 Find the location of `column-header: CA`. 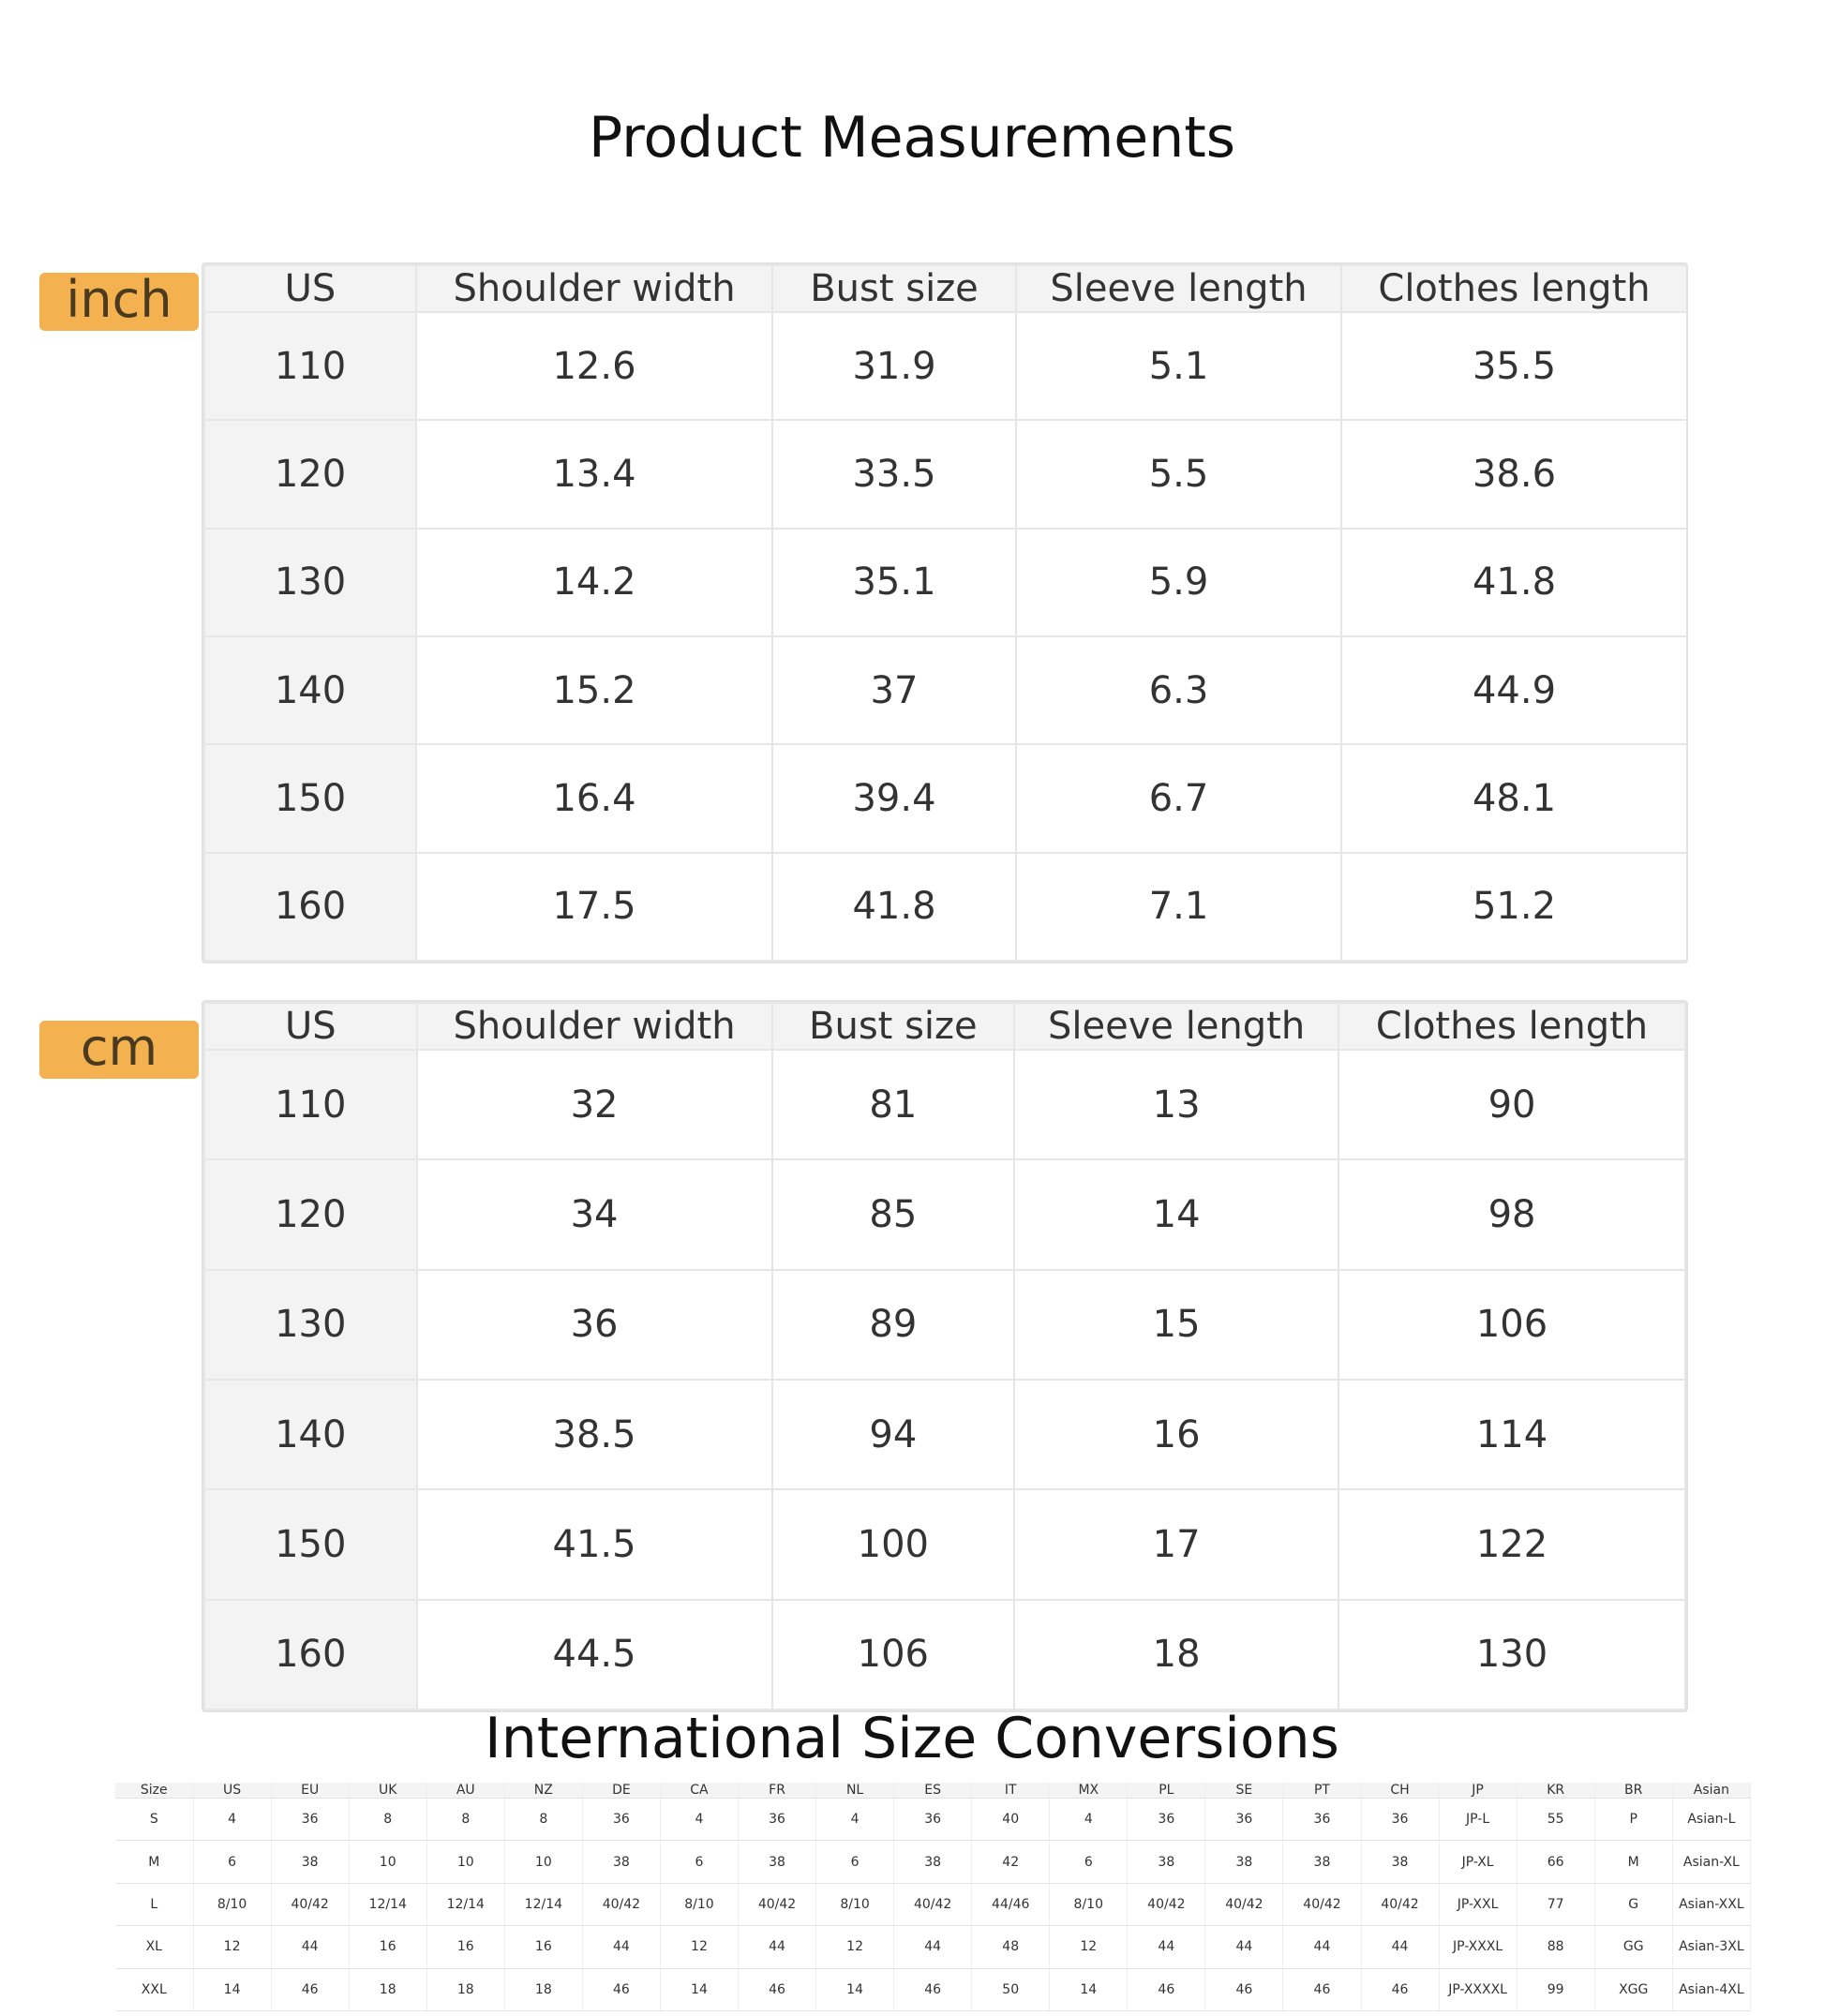

column-header: CA is located at coordinates (700, 1791).